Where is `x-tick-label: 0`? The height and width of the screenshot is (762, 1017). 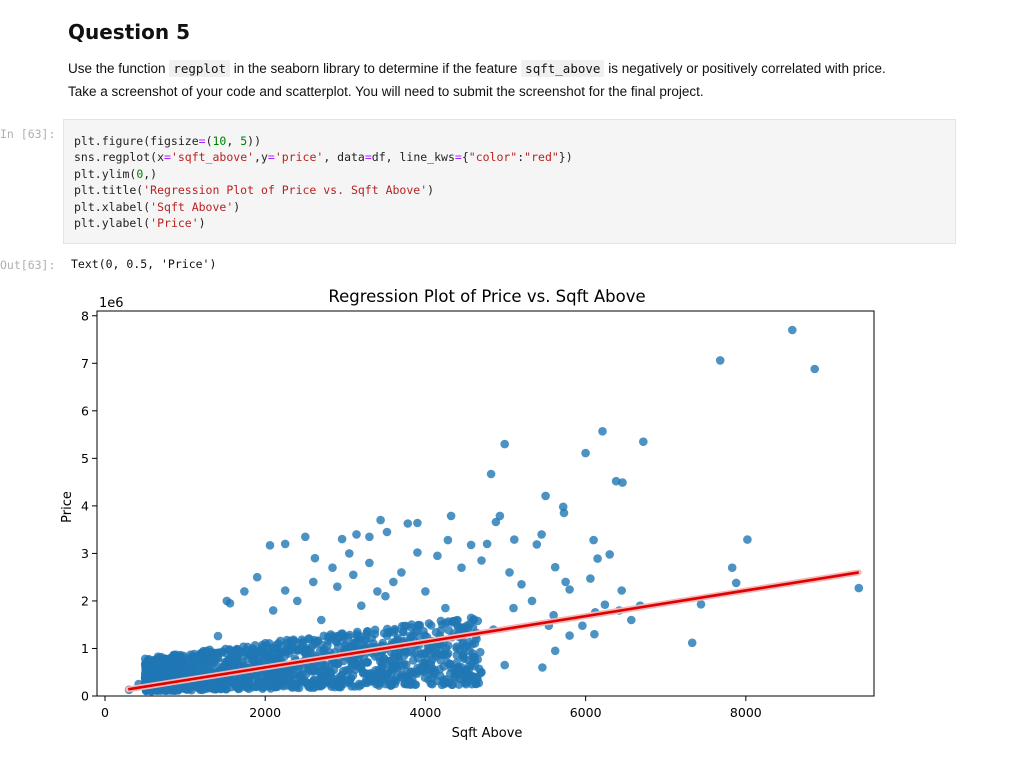 x-tick-label: 0 is located at coordinates (105, 712).